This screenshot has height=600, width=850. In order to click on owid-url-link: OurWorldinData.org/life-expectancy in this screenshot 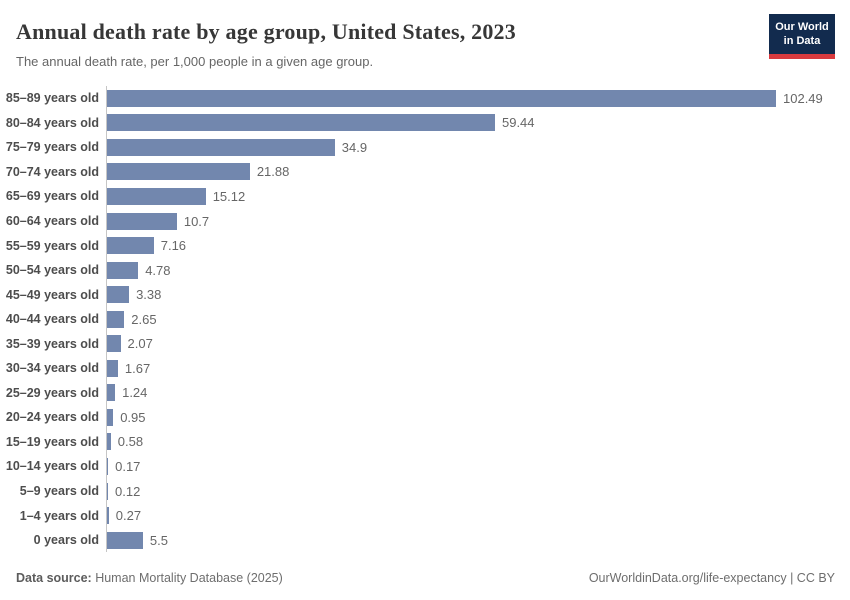, I will do `click(687, 578)`.